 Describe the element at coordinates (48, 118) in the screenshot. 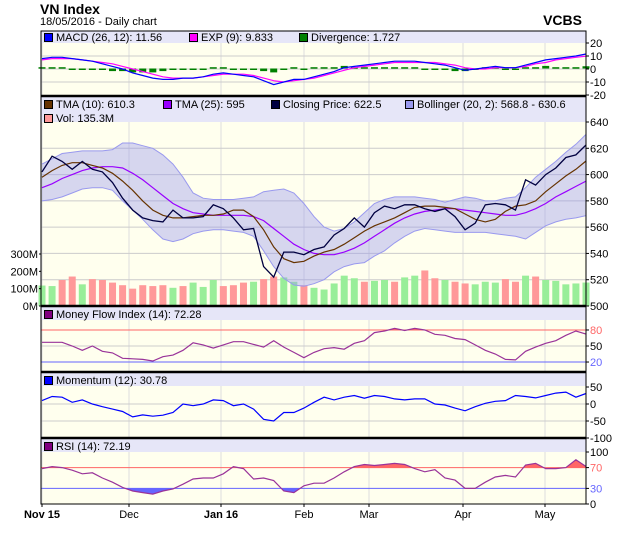

I see `legend-swatch-vol` at that location.